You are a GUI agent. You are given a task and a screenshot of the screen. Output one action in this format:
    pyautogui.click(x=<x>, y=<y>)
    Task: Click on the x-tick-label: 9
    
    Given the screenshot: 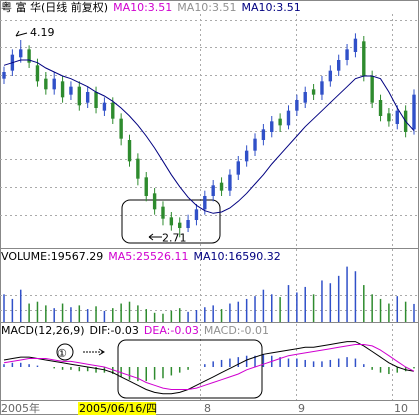 What is the action you would take?
    pyautogui.click(x=301, y=408)
    